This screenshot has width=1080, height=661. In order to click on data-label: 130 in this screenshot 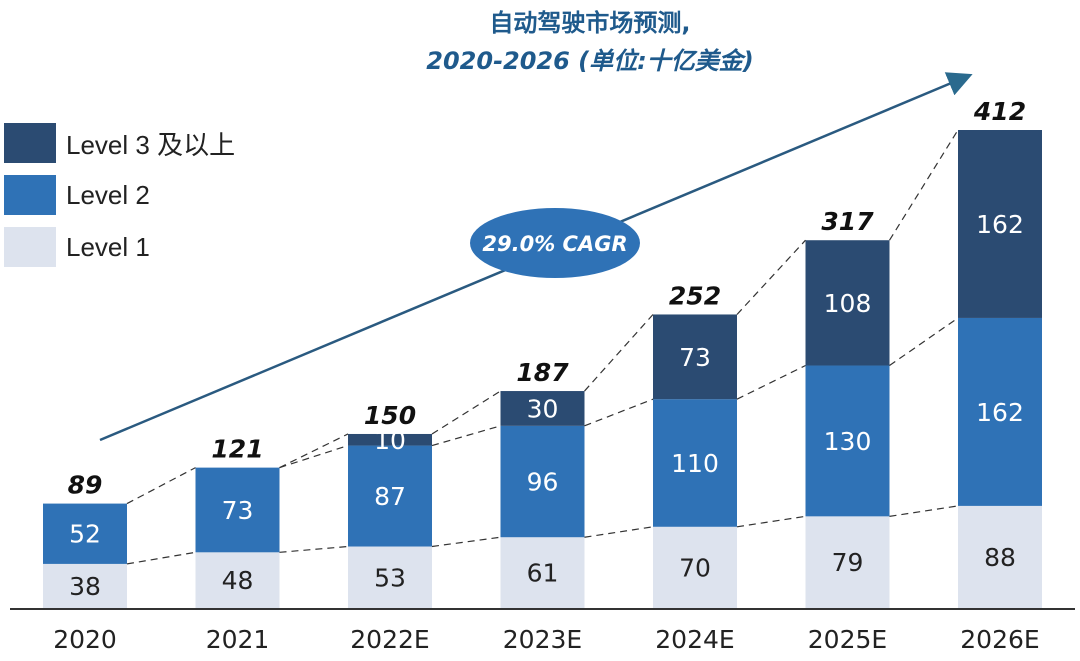, I will do `click(848, 441)`.